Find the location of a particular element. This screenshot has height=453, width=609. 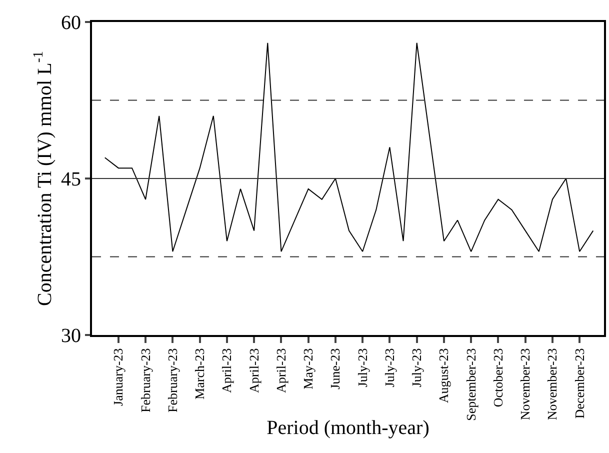

y-tick-label: 30 is located at coordinates (71, 336).